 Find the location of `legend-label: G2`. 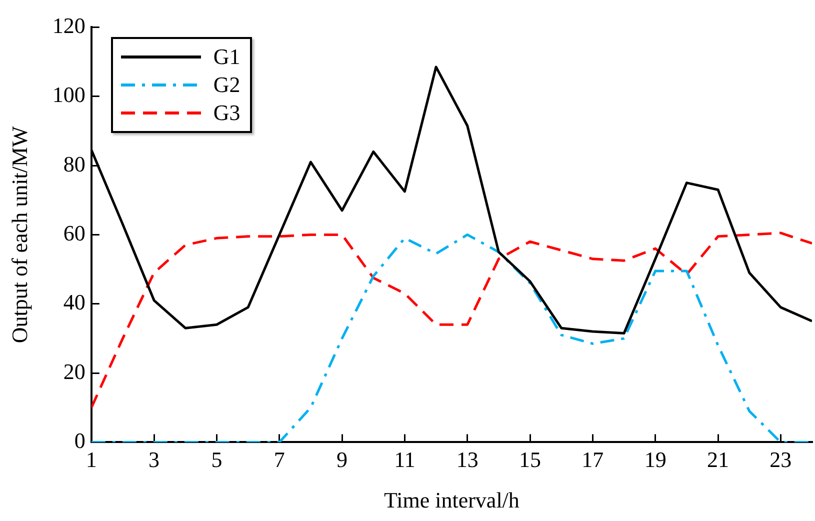

legend-label: G2 is located at coordinates (226, 85).